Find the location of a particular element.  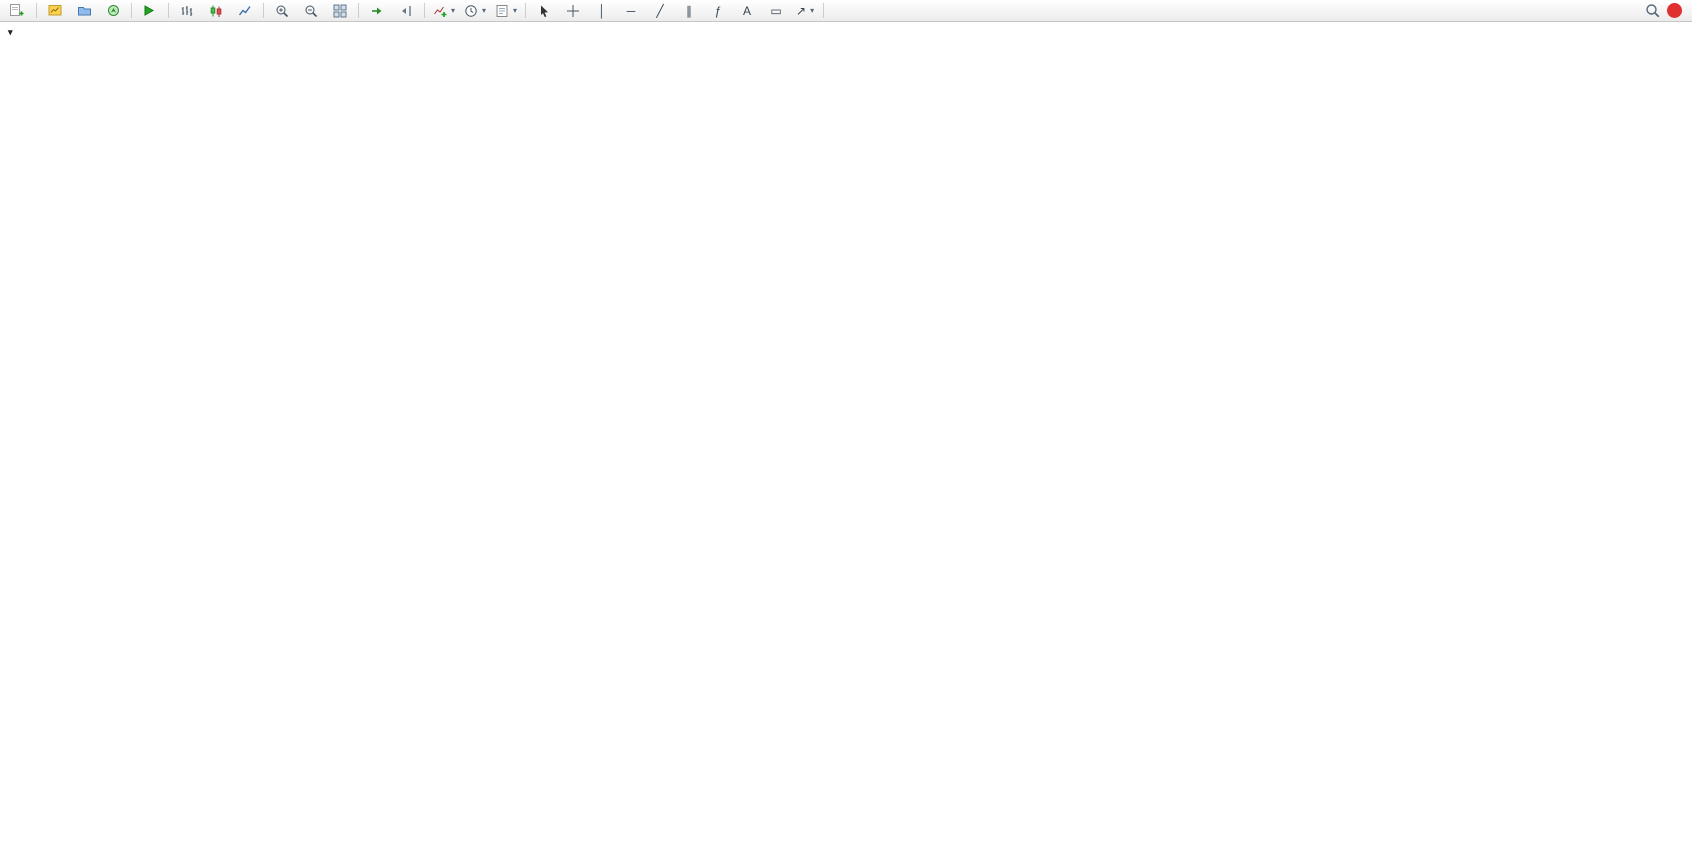

search-button is located at coordinates (1652, 10).